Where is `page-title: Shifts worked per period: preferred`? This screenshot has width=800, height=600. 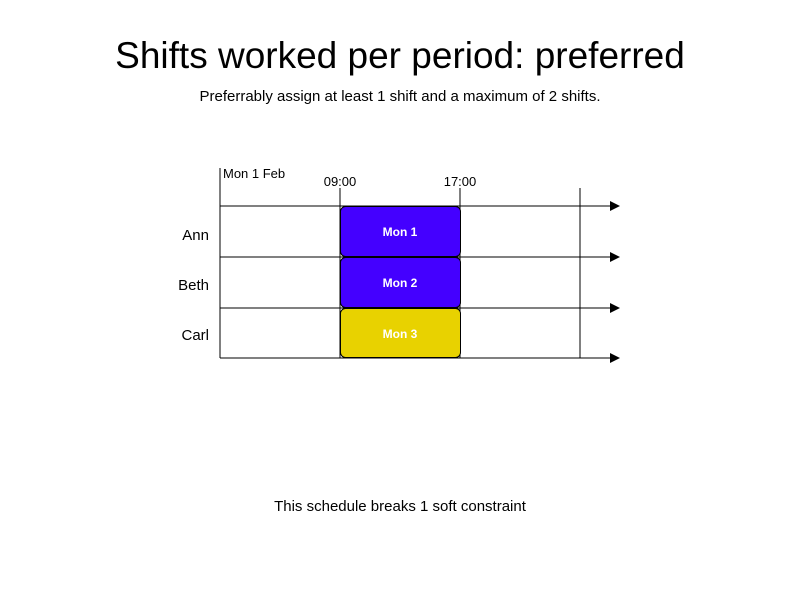 page-title: Shifts worked per period: preferred is located at coordinates (400, 55).